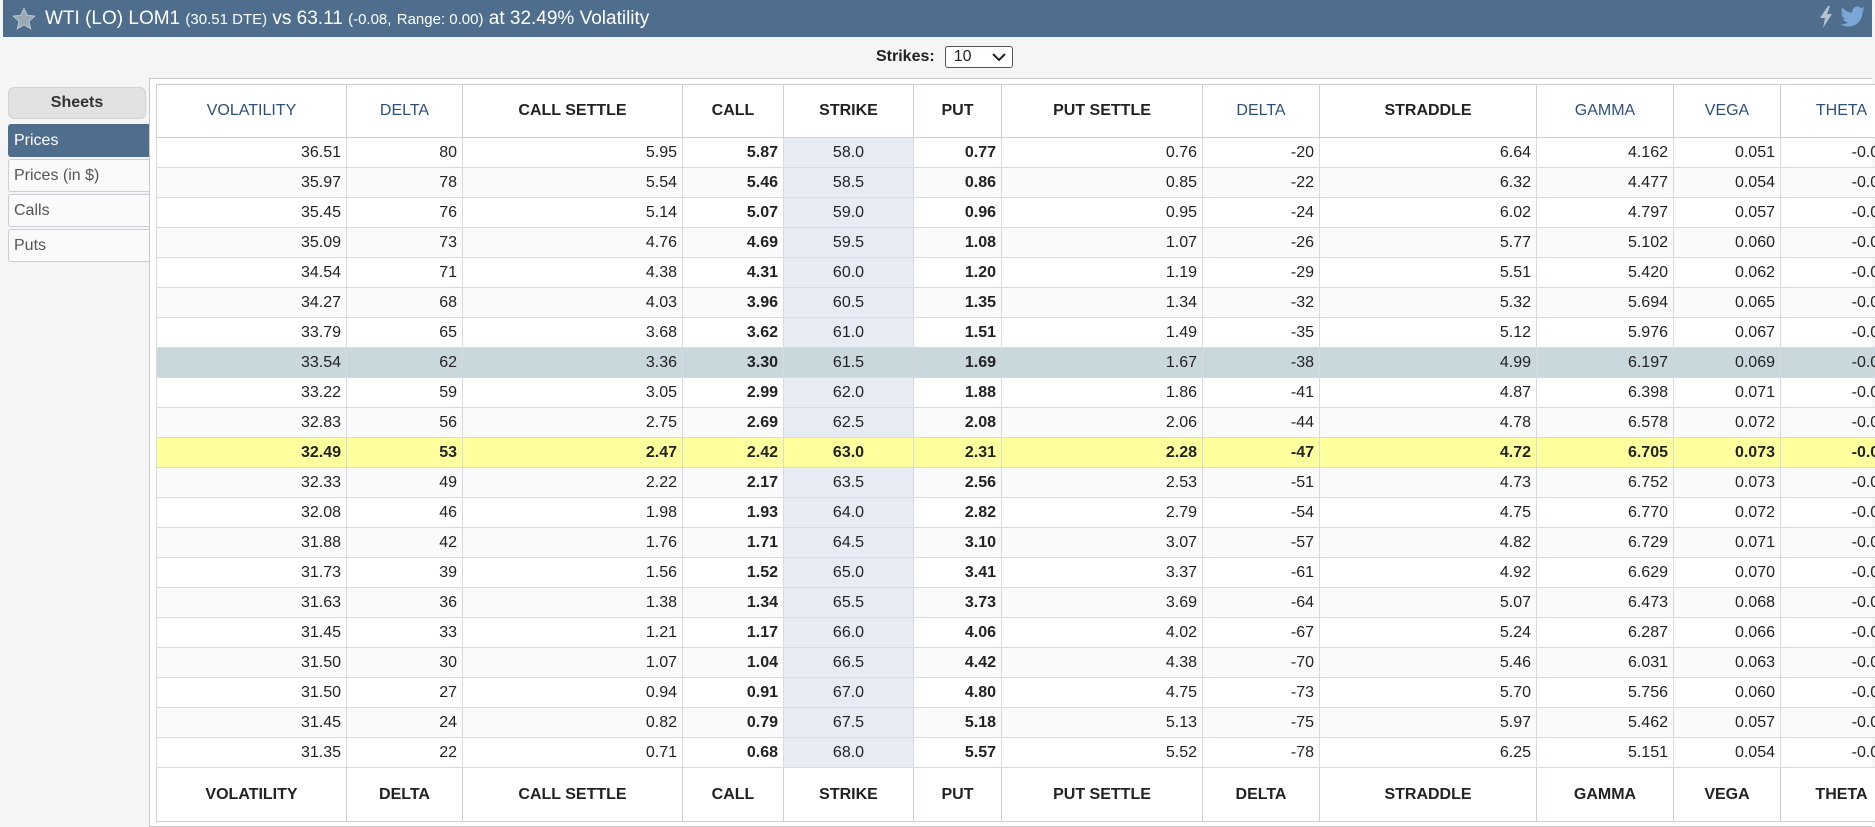  What do you see at coordinates (405, 111) in the screenshot?
I see `column-header-call-delta: DELTA` at bounding box center [405, 111].